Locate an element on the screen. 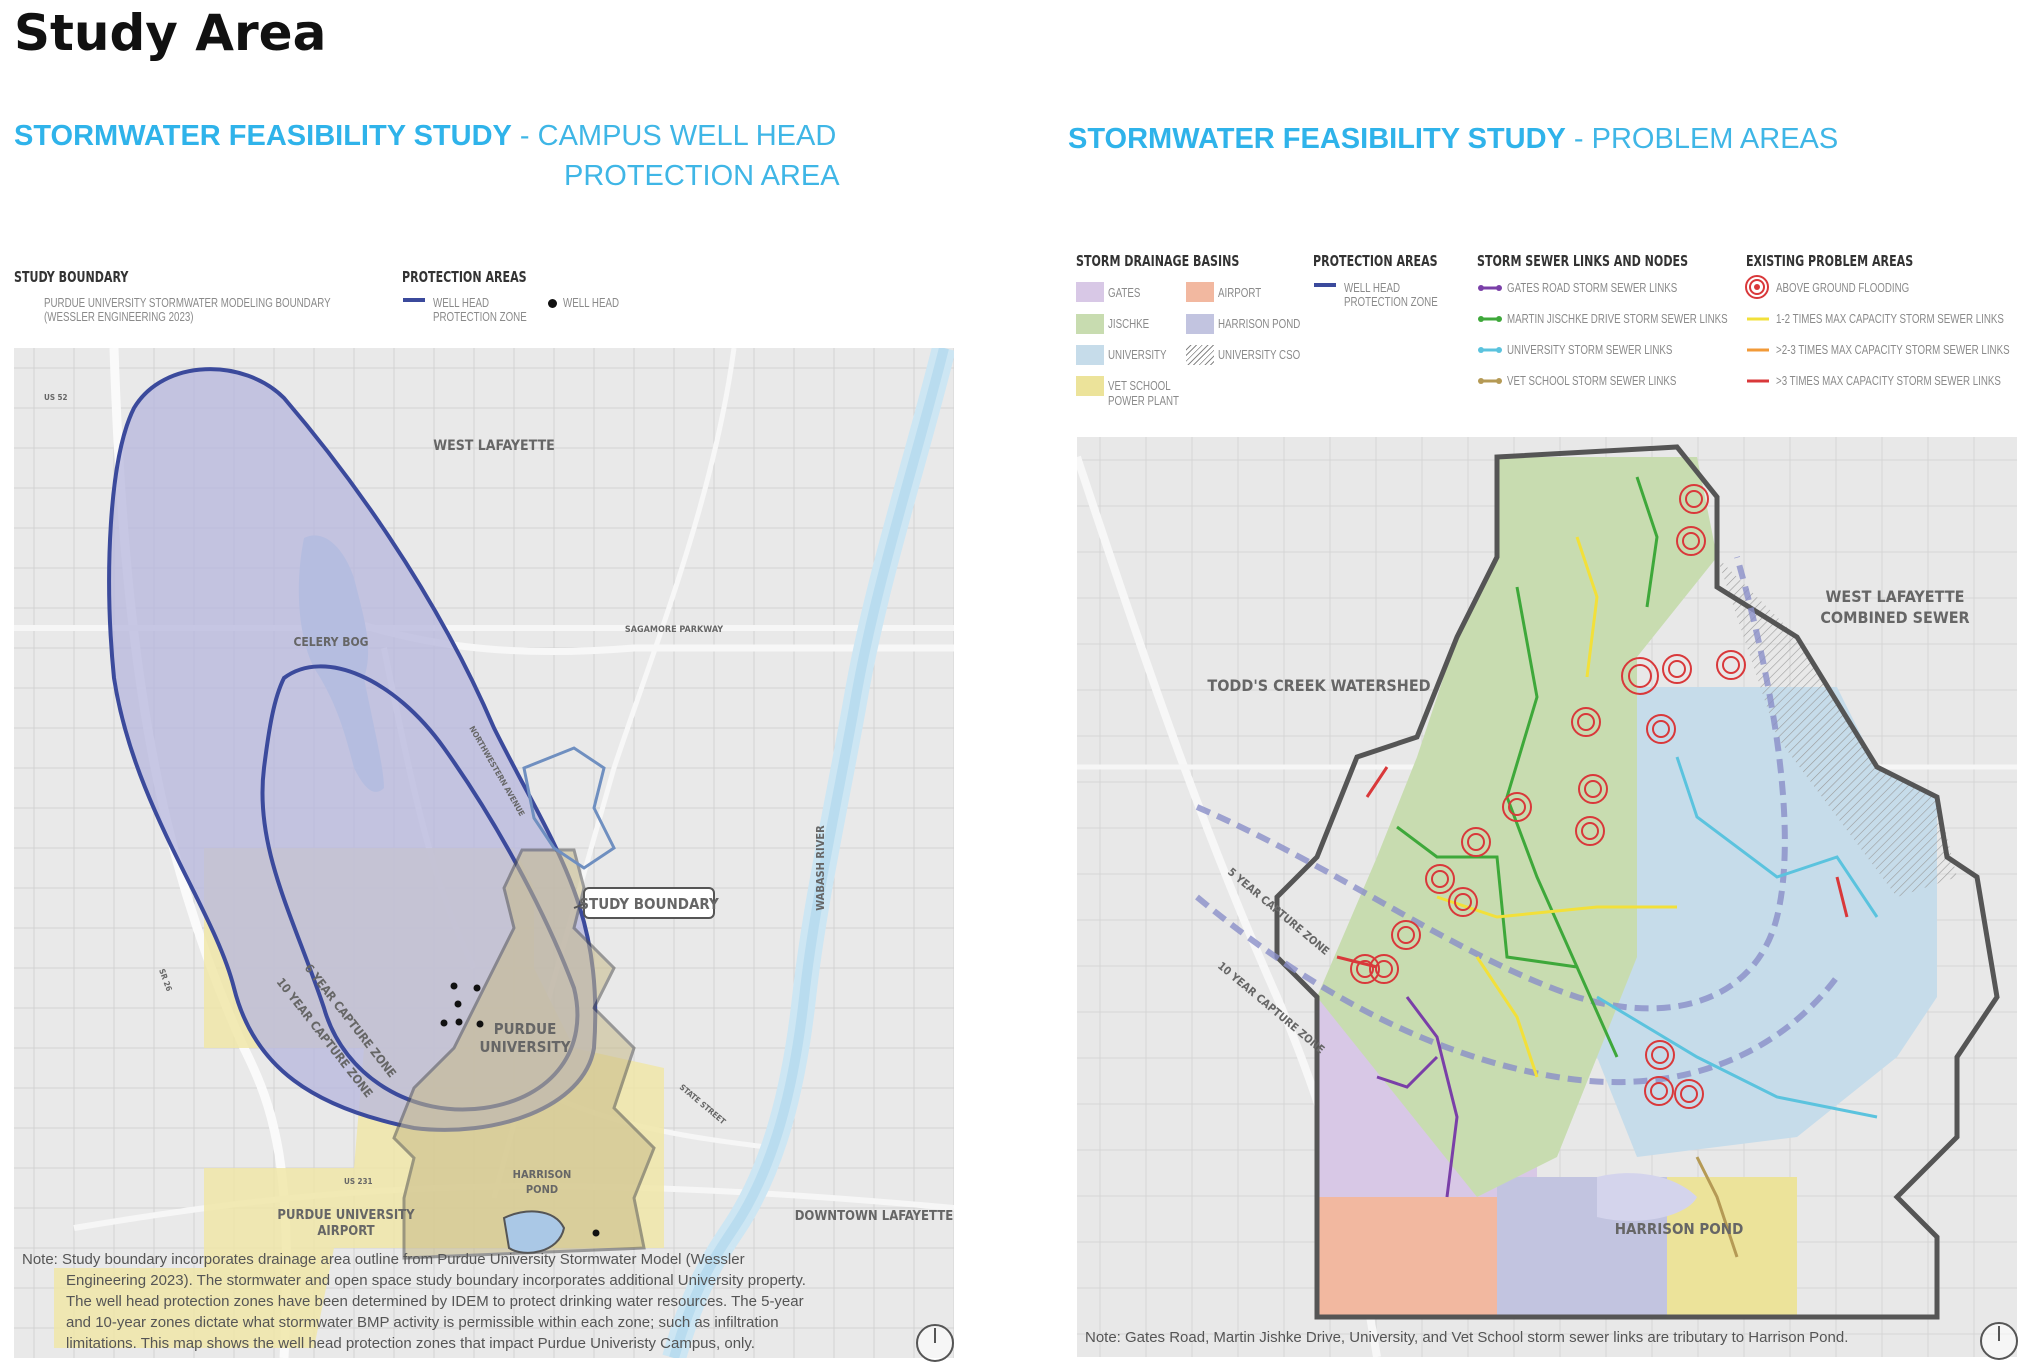 This screenshot has height=1368, width=2031. label-west-laf-1: WEST LAFAYETTE is located at coordinates (1895, 596).